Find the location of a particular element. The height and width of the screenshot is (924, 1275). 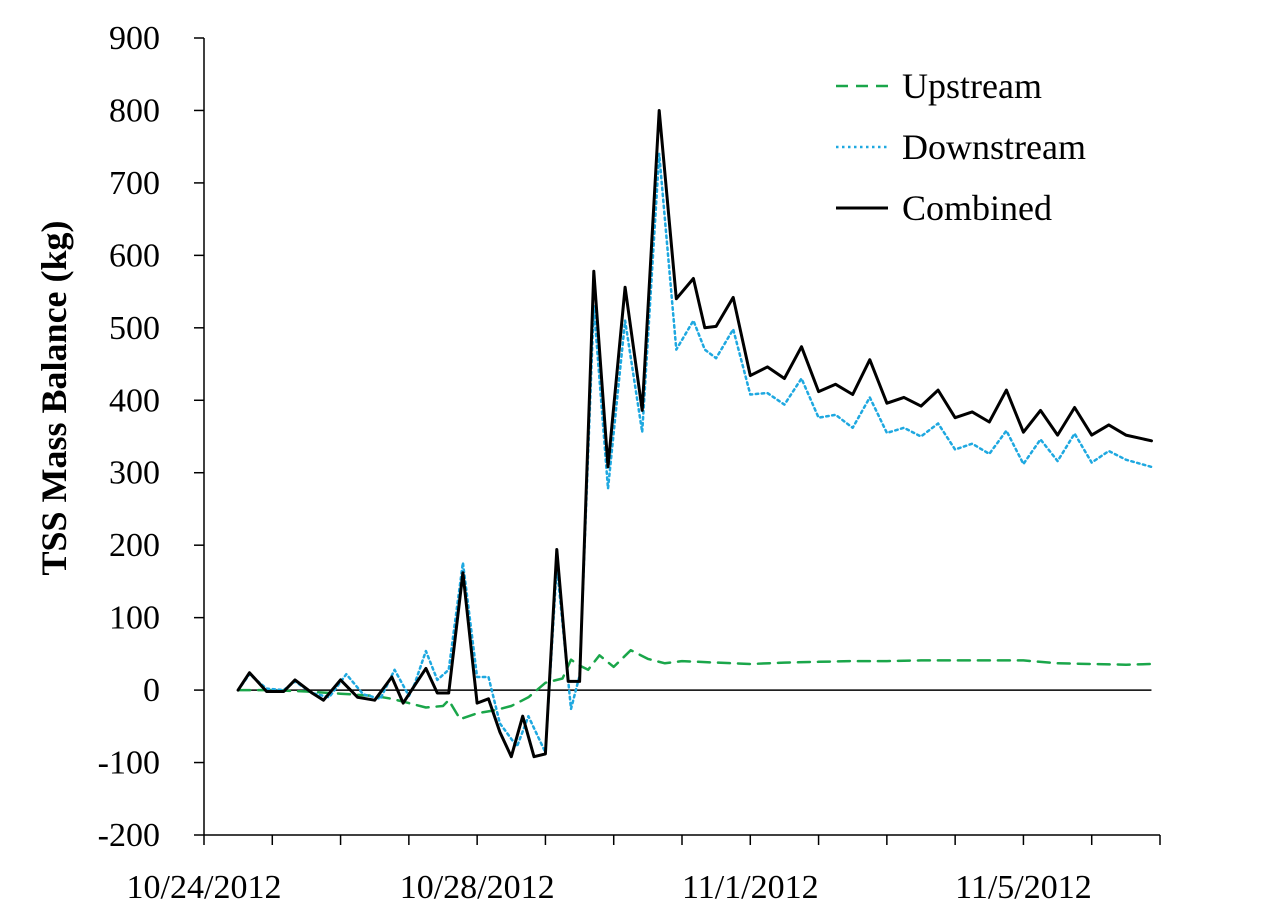

y-tick-label: 100 is located at coordinates (134, 618).